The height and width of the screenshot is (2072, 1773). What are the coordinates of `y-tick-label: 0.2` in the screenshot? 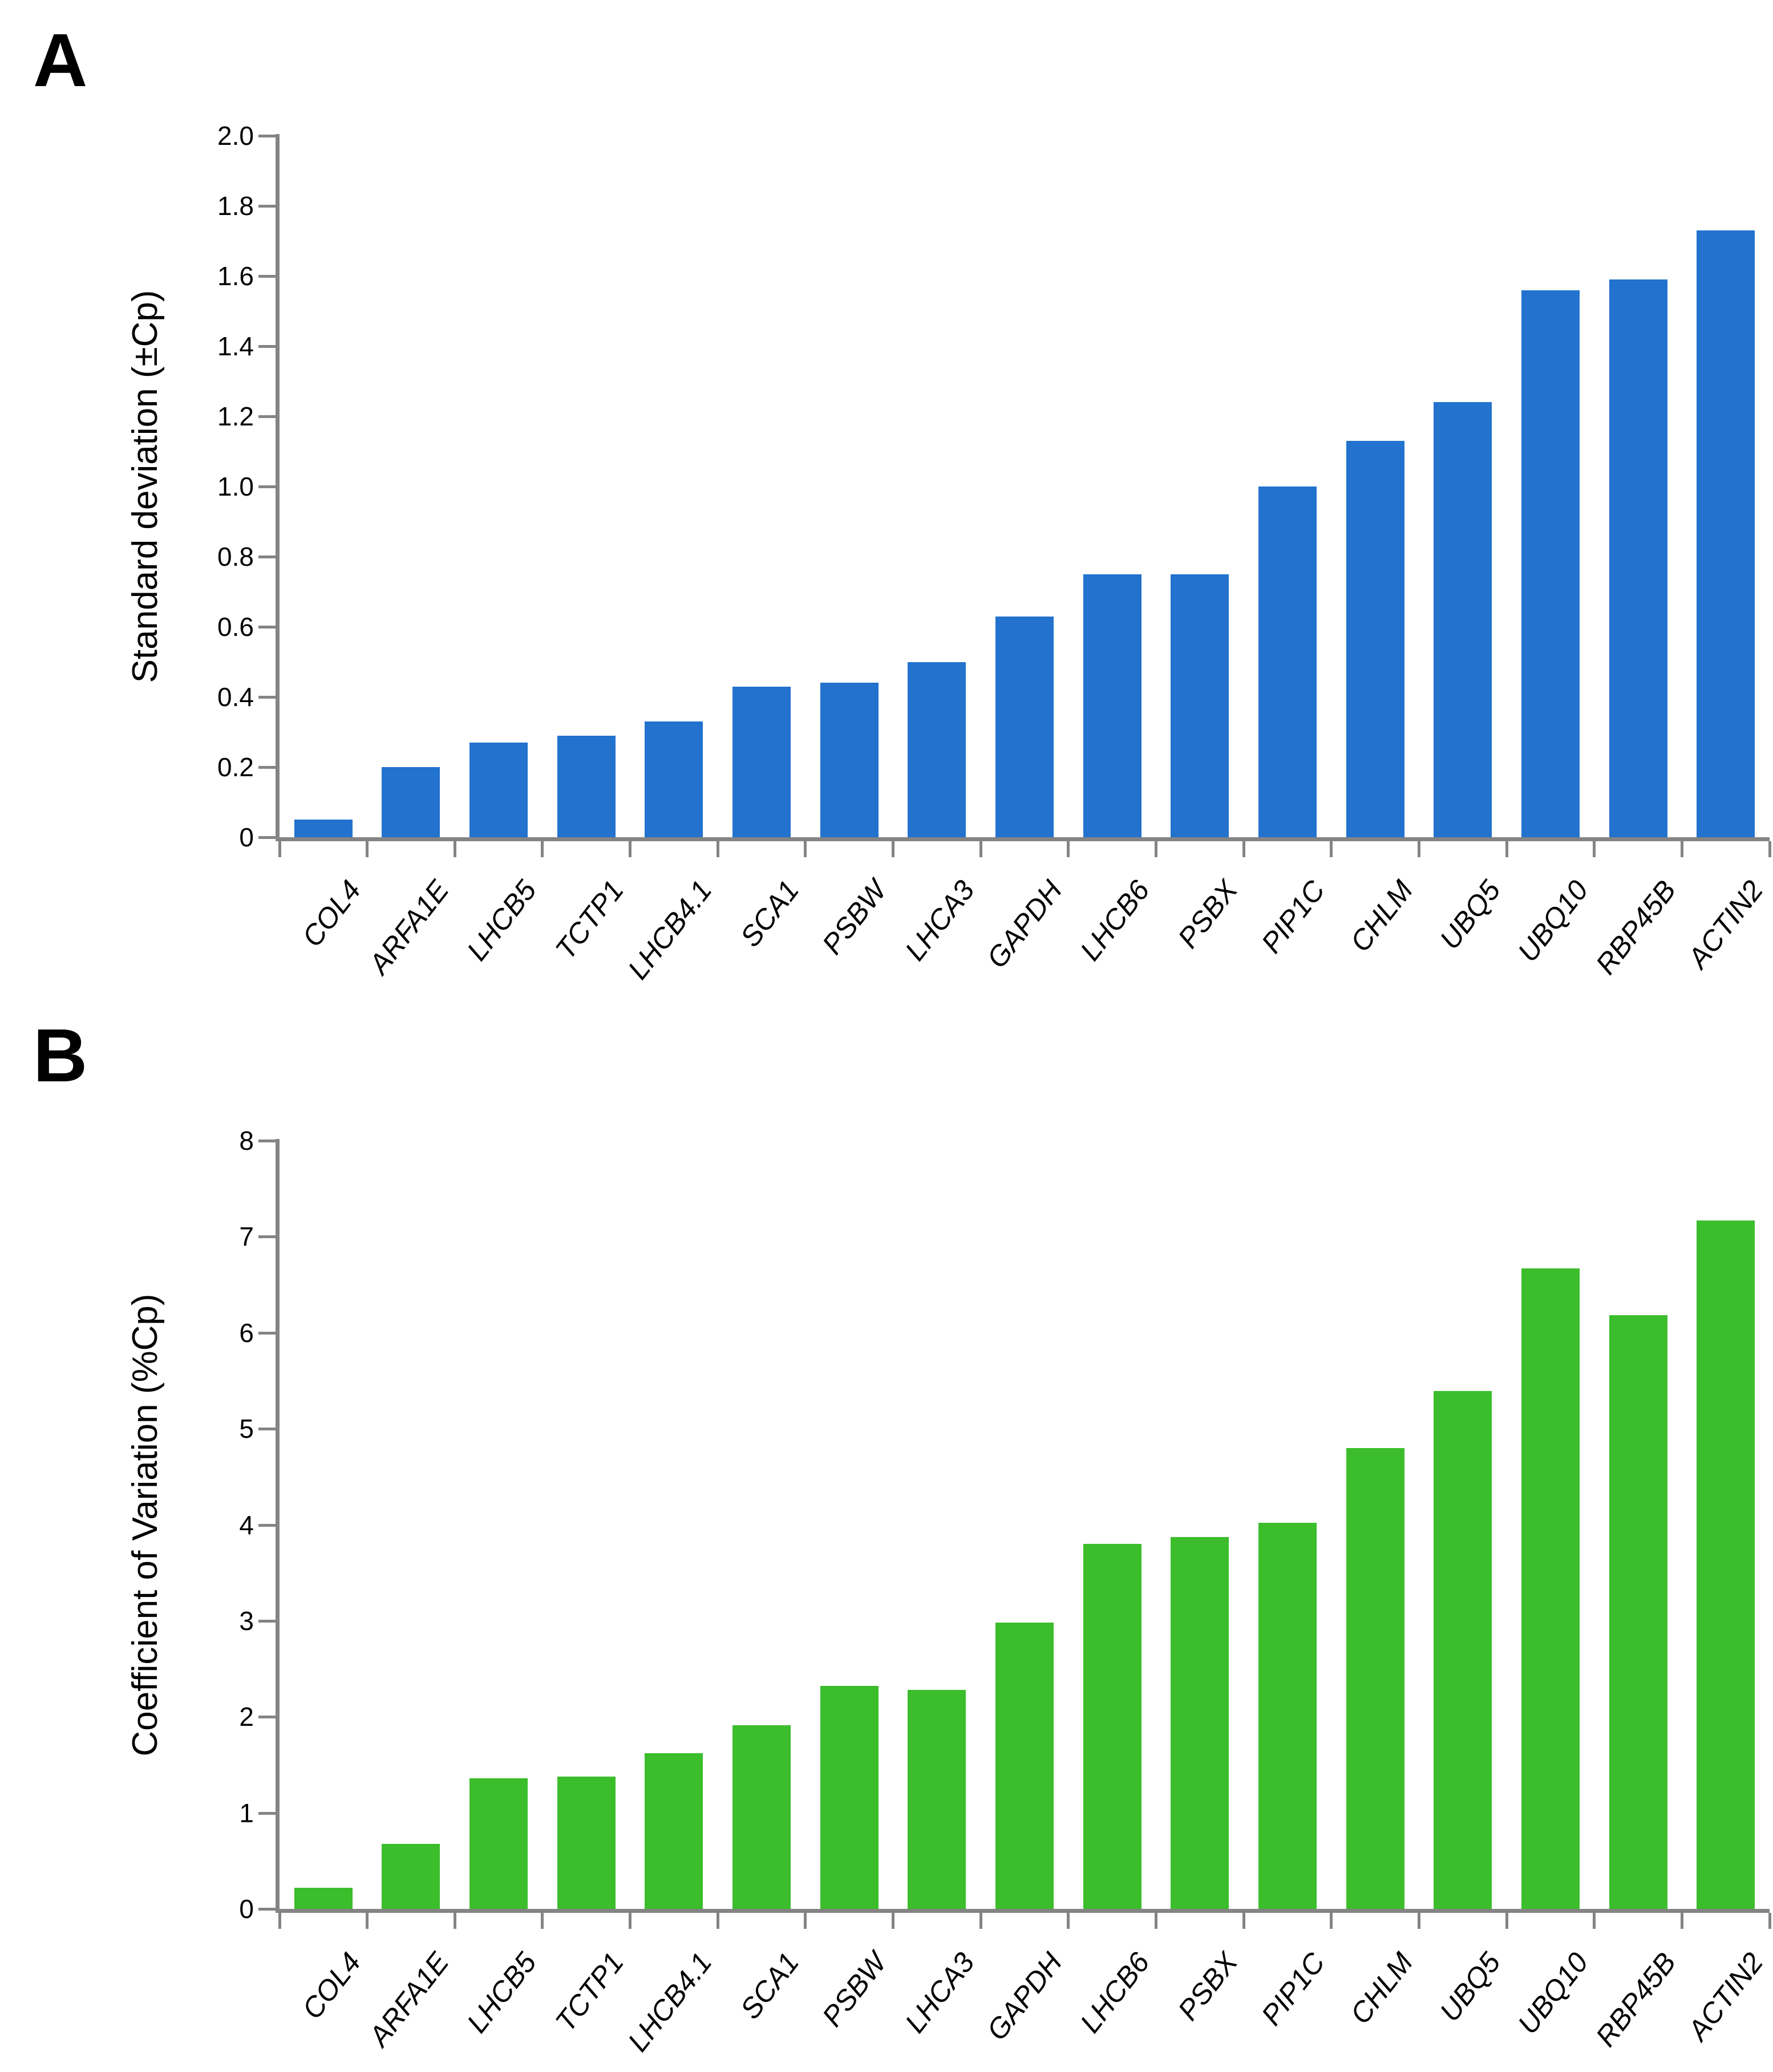 It's located at (235, 767).